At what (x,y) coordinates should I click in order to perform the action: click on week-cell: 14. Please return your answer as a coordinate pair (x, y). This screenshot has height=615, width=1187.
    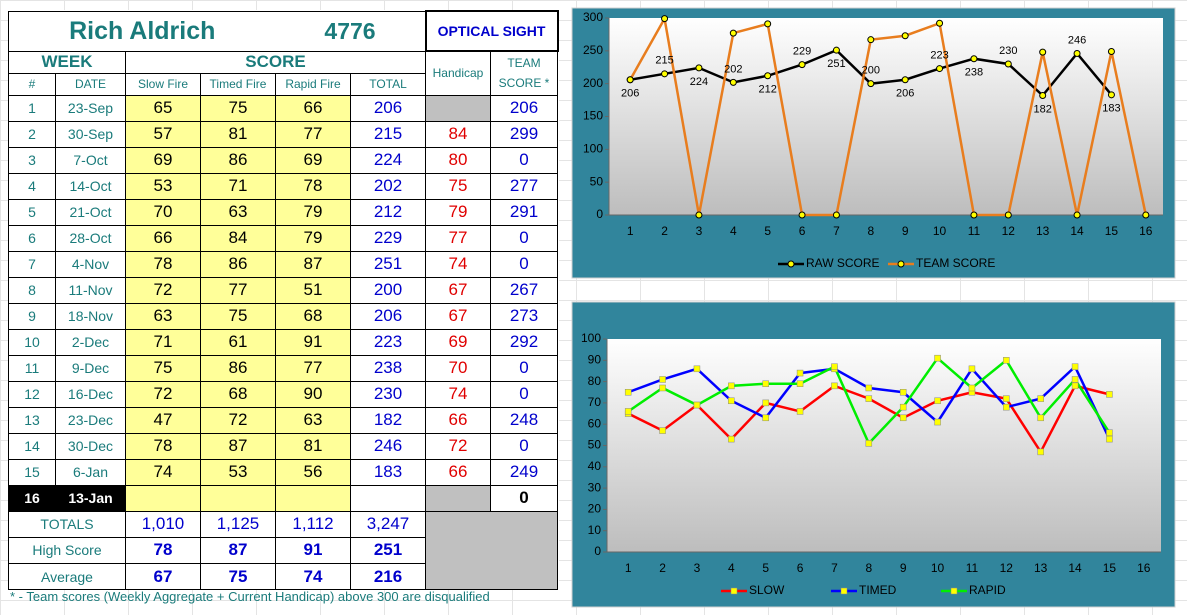
    Looking at the image, I should click on (32, 446).